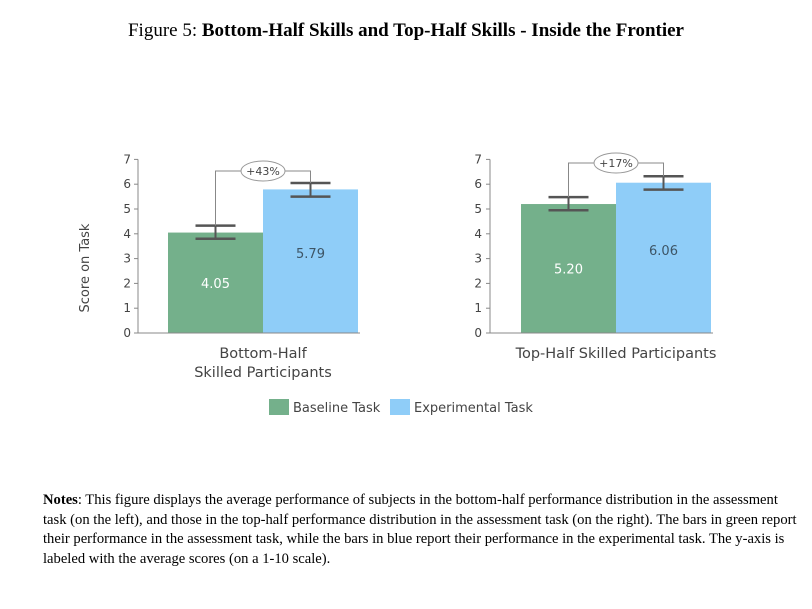  I want to click on bar-value-label: 4.05, so click(215, 284).